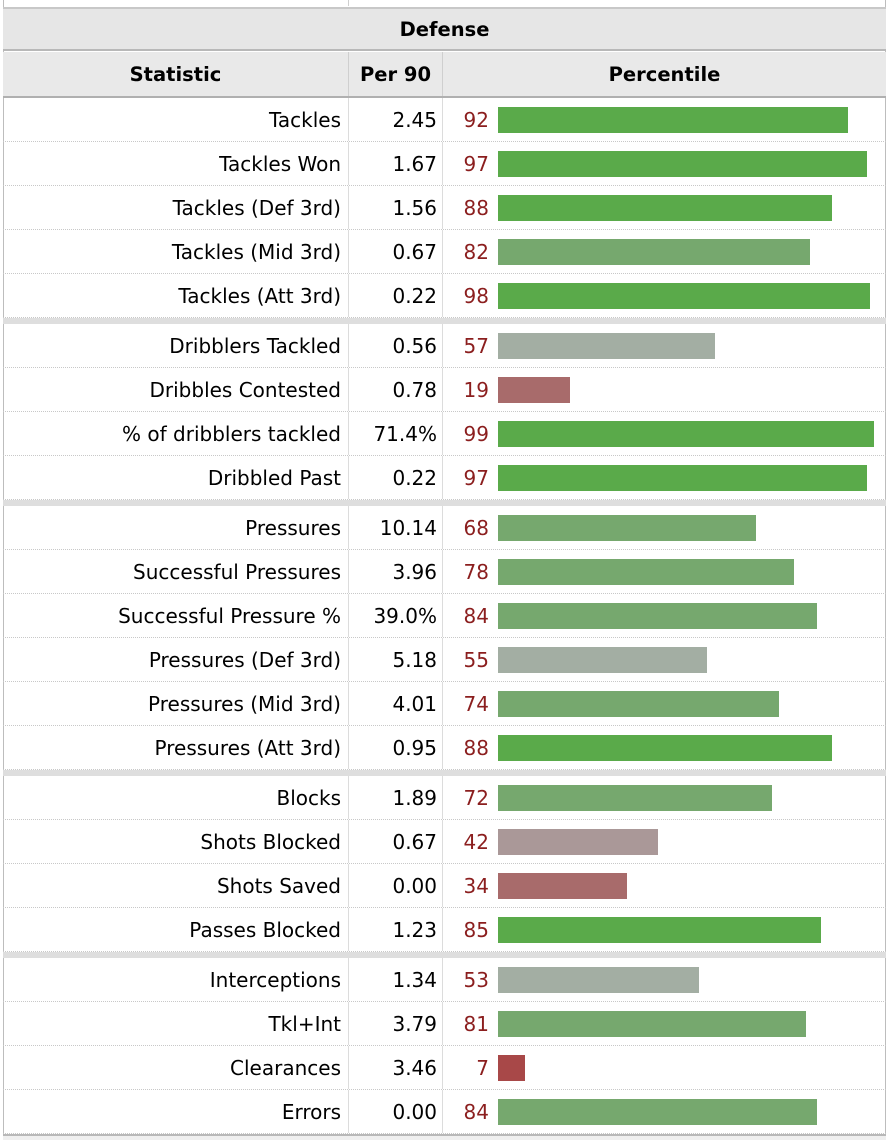  Describe the element at coordinates (270, 842) in the screenshot. I see `stat-name: Shots Blocked` at that location.